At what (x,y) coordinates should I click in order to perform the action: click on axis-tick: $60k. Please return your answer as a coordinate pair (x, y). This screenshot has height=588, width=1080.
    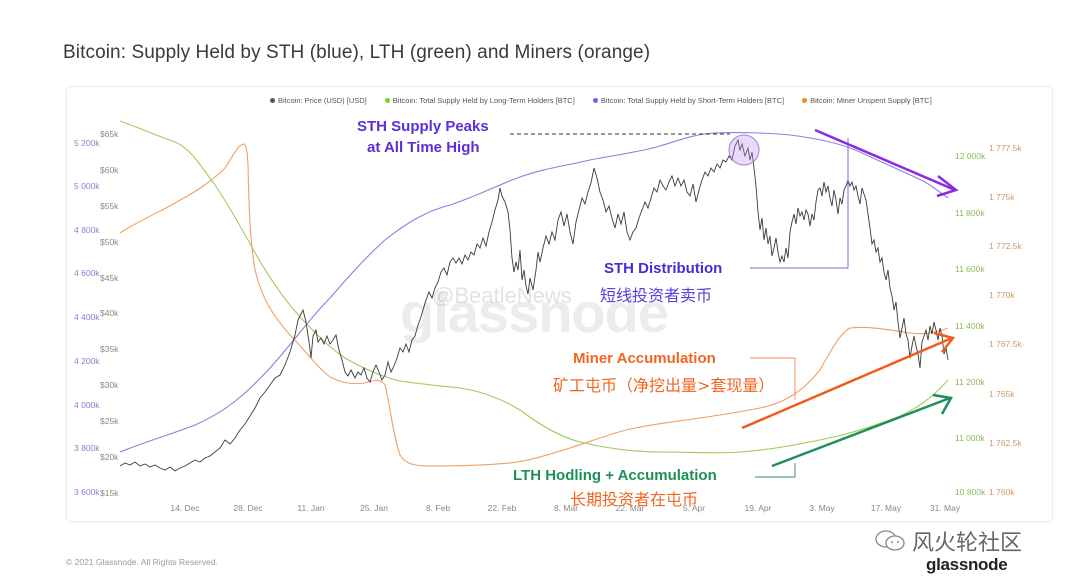
    Looking at the image, I should click on (109, 170).